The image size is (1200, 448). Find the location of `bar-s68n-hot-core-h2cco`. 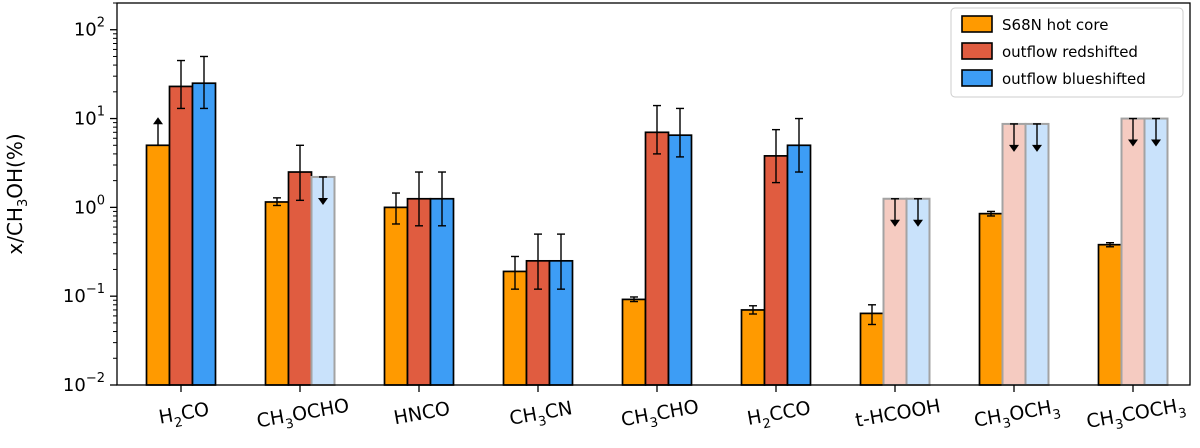

bar-s68n-hot-core-h2cco is located at coordinates (753, 347).